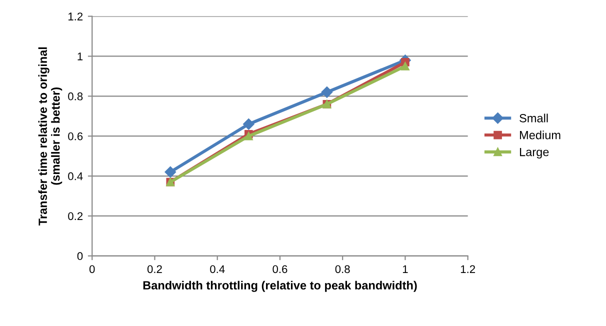  Describe the element at coordinates (92, 269) in the screenshot. I see `x-tick-label: 0` at that location.